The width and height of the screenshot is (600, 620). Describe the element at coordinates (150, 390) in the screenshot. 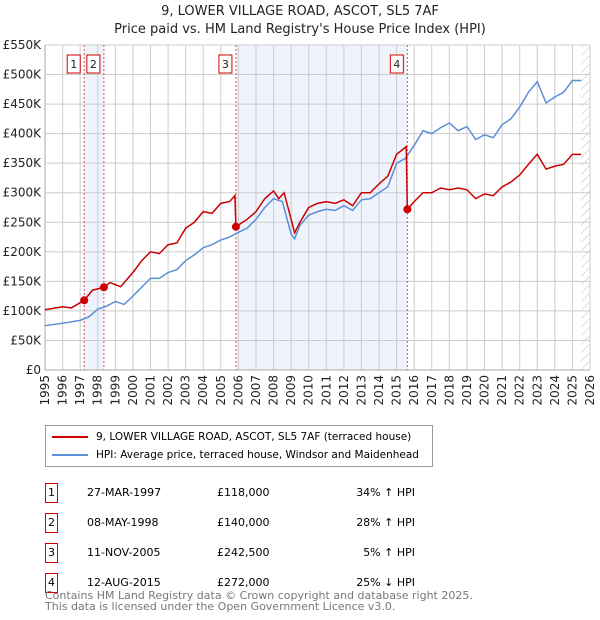

I see `x-tick-label: 2001` at that location.